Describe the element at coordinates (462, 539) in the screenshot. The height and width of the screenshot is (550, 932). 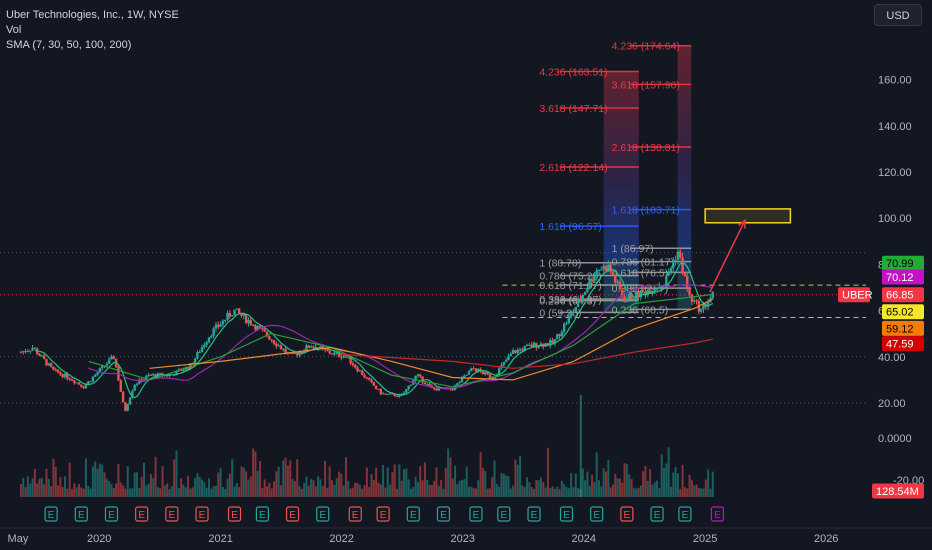
I see `time-tick: 2023` at that location.